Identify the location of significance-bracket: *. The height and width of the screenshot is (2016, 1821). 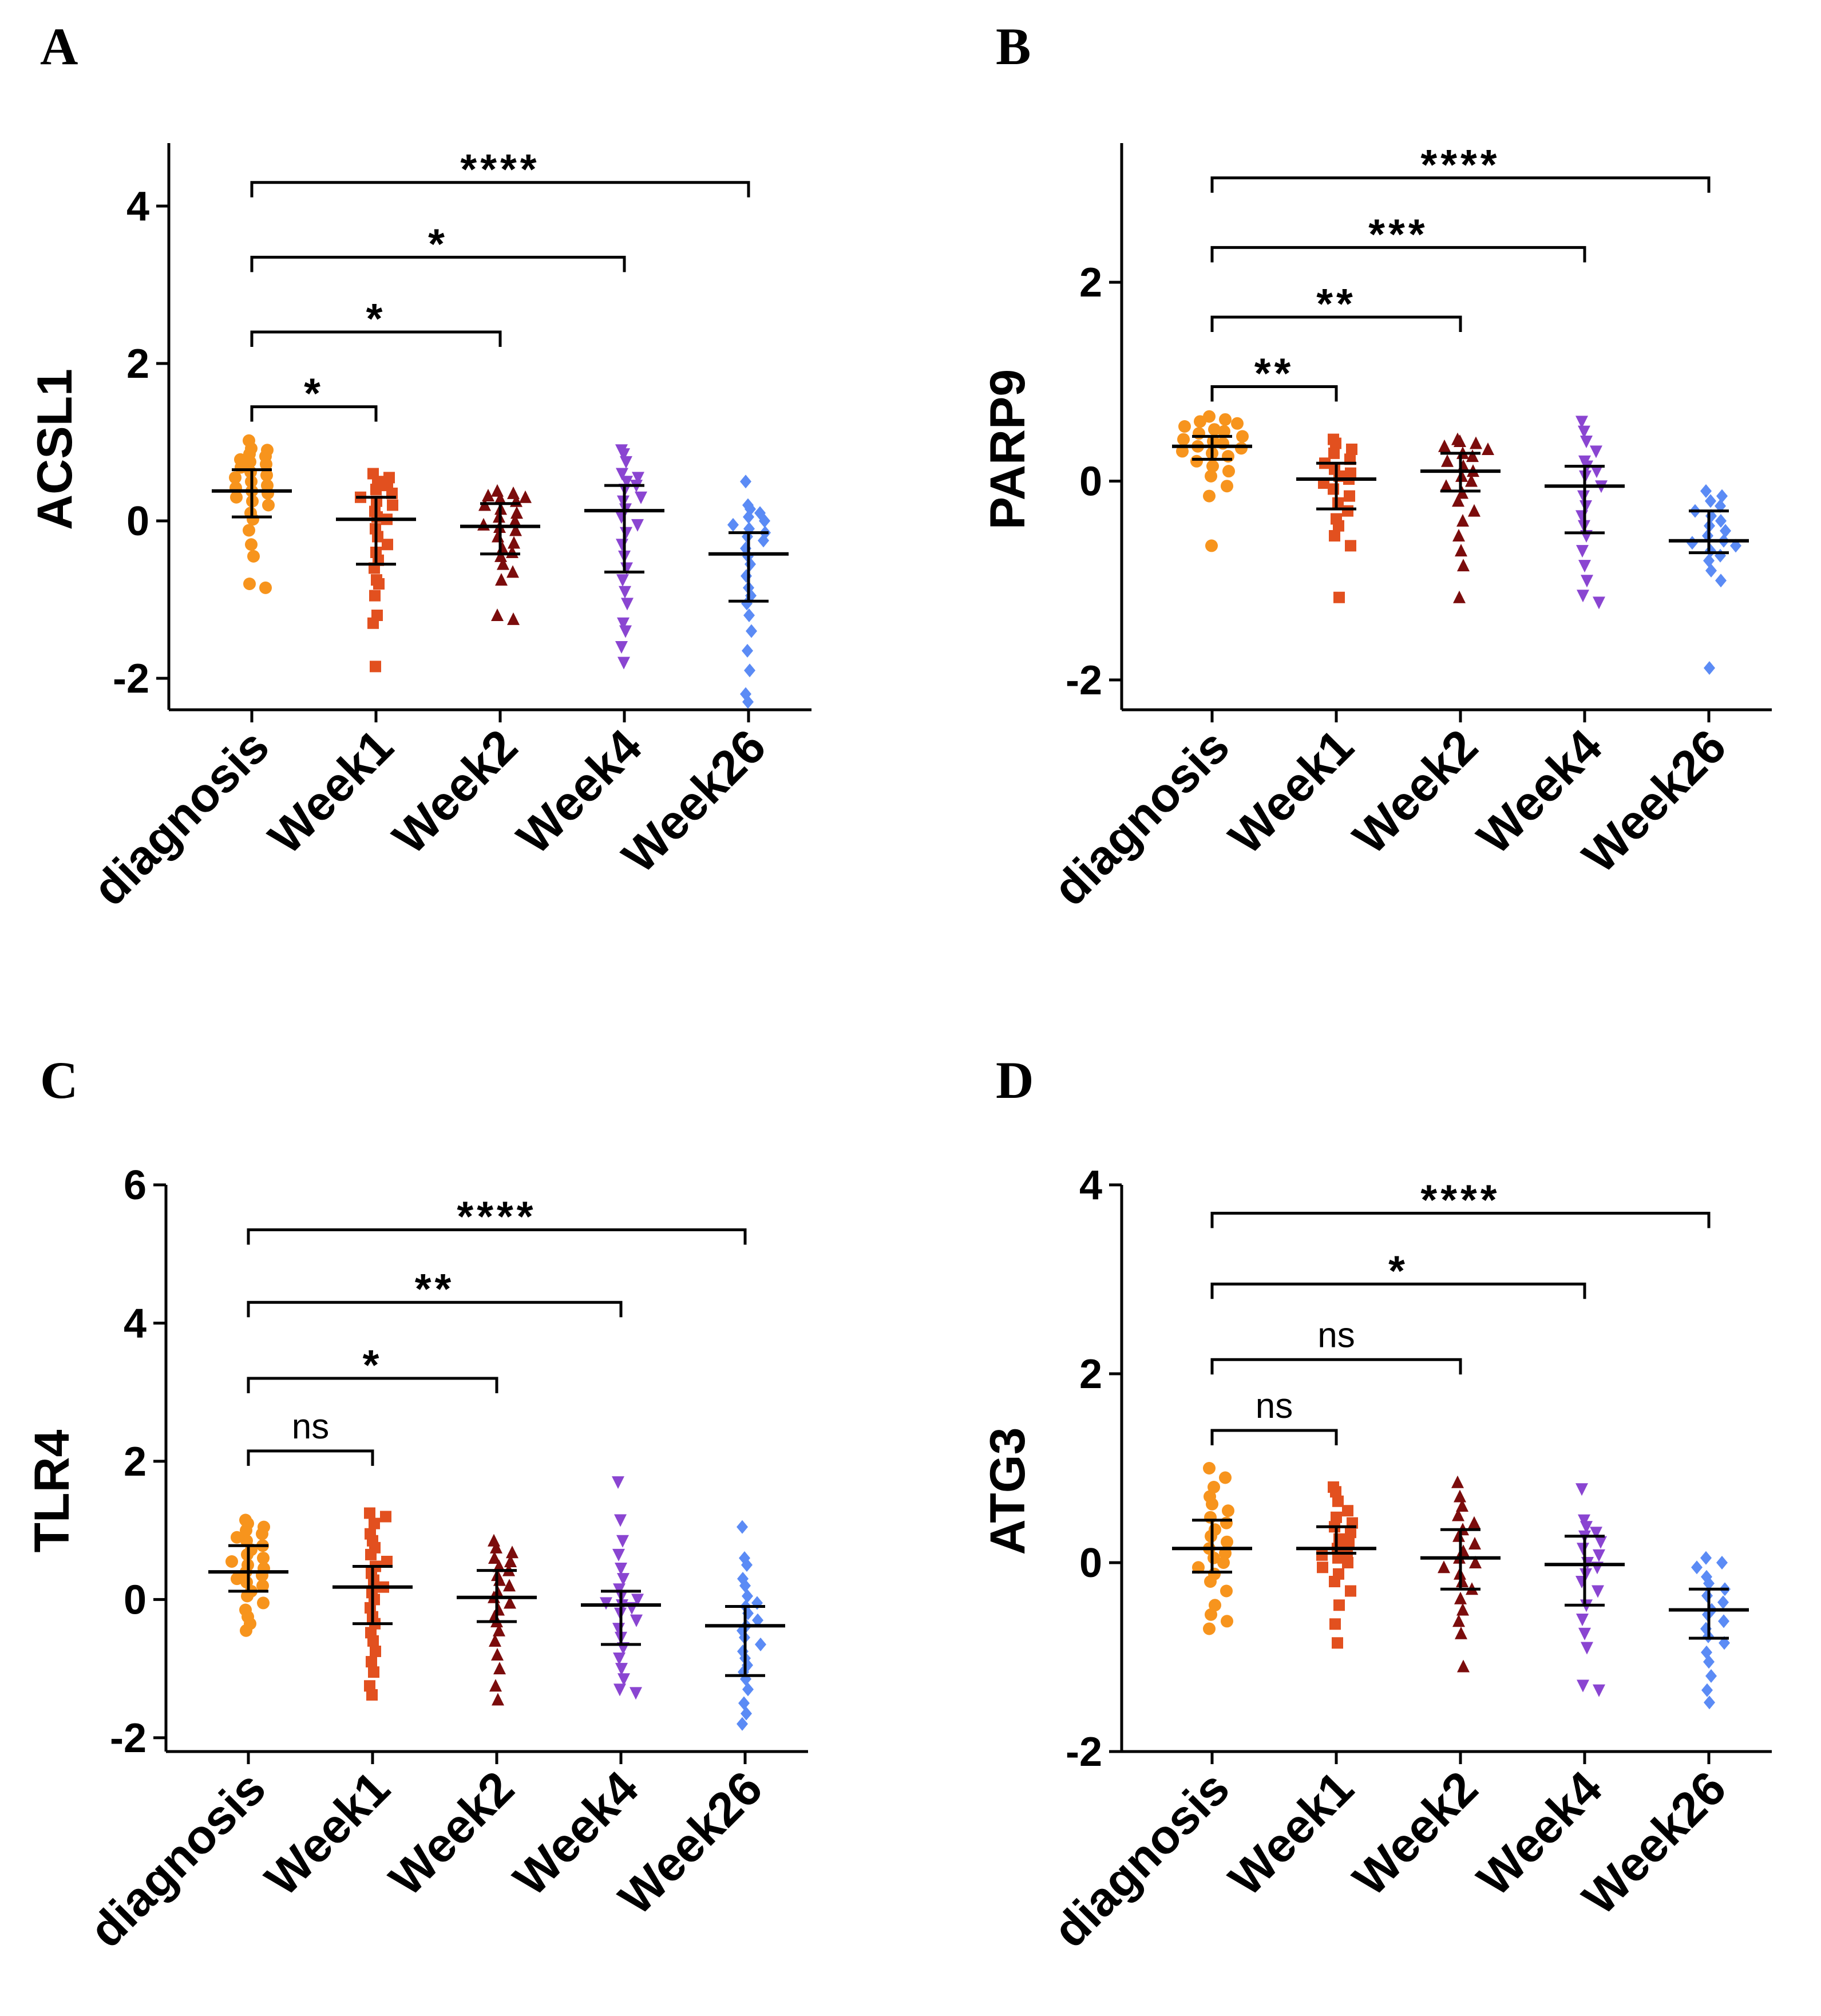
(376, 321).